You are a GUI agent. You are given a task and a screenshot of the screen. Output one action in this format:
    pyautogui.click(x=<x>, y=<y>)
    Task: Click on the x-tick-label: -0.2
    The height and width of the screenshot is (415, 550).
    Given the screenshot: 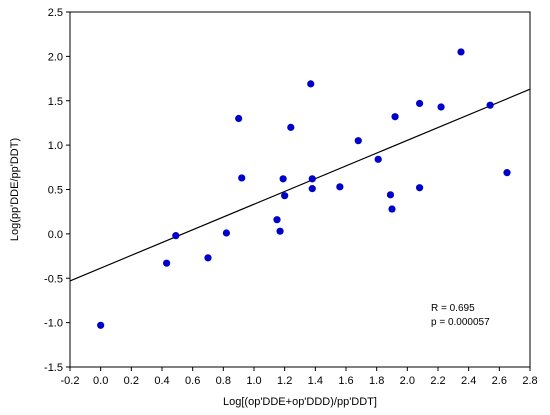 What is the action you would take?
    pyautogui.click(x=70, y=381)
    